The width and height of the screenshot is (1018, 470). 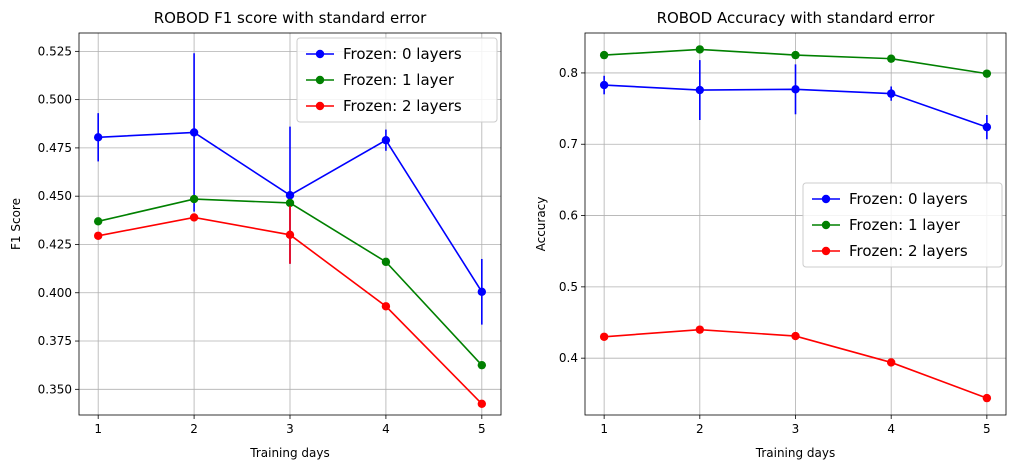 What do you see at coordinates (568, 216) in the screenshot?
I see `chart2-y-tick-label: 0.6` at bounding box center [568, 216].